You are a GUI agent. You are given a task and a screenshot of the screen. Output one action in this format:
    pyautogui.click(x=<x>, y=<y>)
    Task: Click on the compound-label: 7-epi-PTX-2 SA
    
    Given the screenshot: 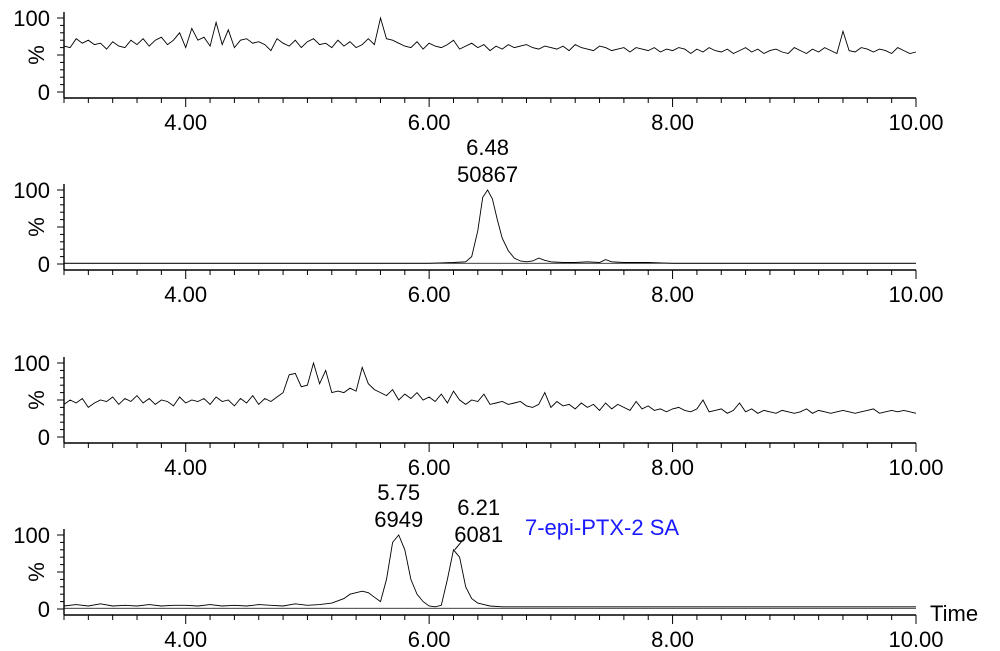 What is the action you would take?
    pyautogui.click(x=602, y=527)
    